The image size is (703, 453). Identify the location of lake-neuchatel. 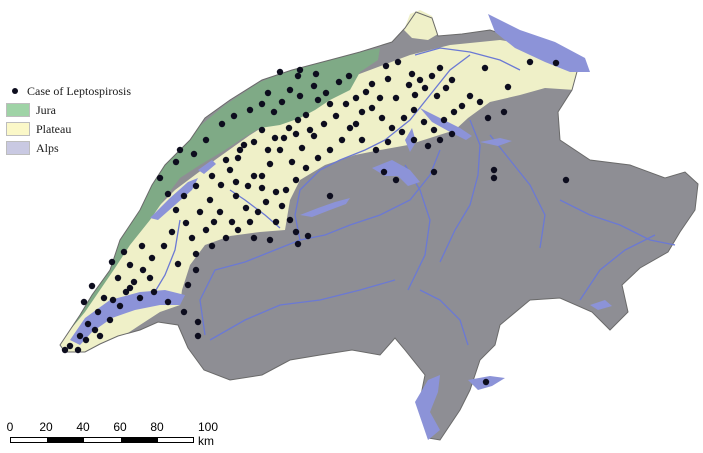
(174, 199).